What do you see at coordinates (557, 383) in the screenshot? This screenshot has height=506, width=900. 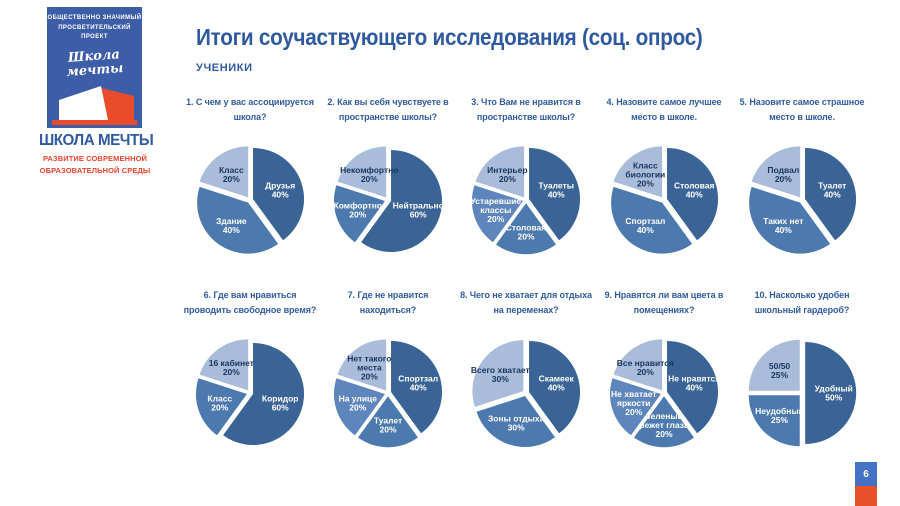 I see `slice-label: Скамеек 40%` at bounding box center [557, 383].